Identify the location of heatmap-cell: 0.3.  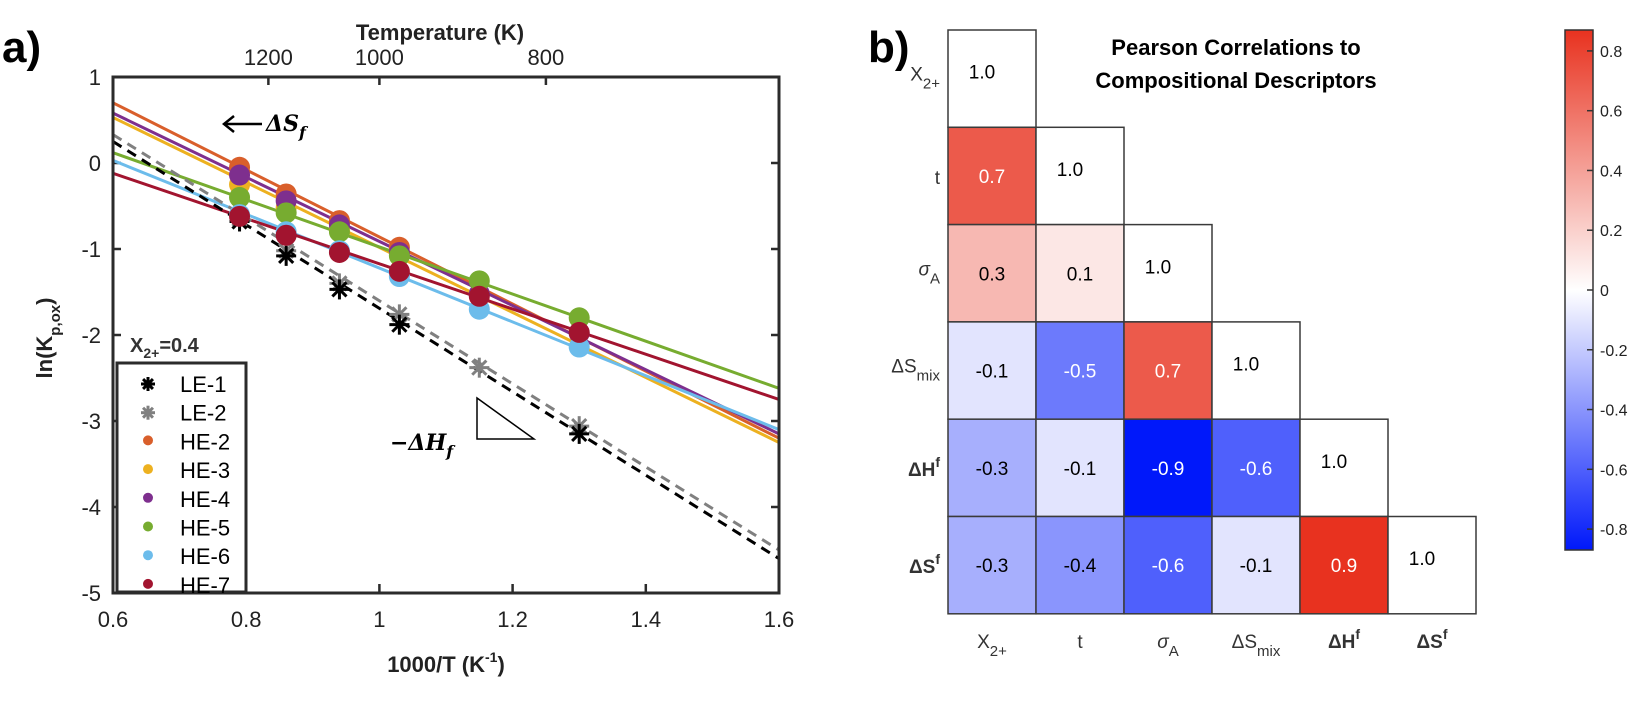
(992, 273).